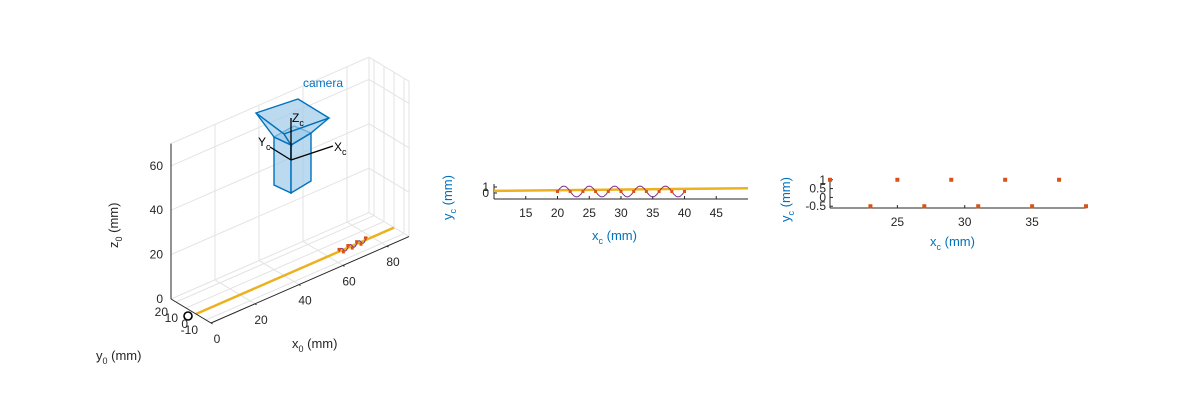 This screenshot has width=1200, height=400. I want to click on z-tick-label-3d: 0, so click(159, 299).